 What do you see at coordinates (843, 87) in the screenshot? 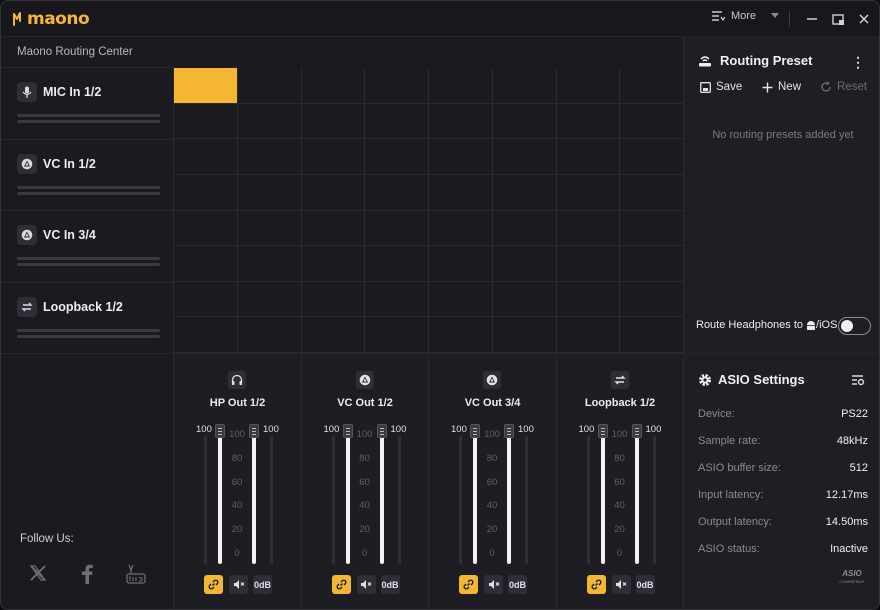
I see `reset-button: Reset` at bounding box center [843, 87].